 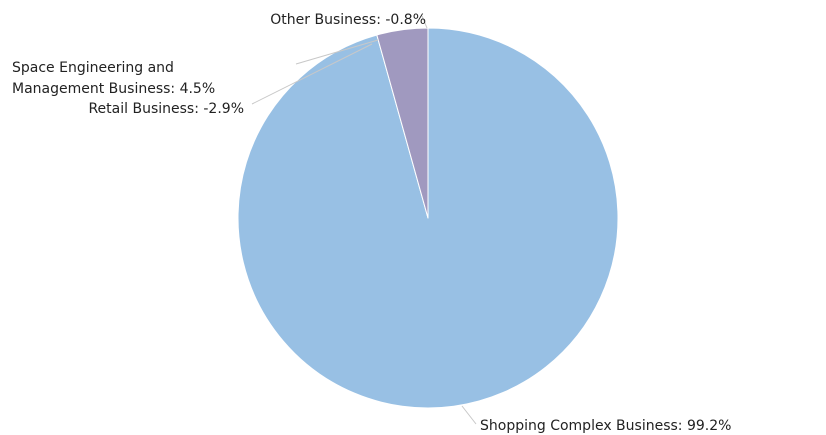 I want to click on slice-label-retail-business: Retail Business: -2.9%, so click(x=166, y=109).